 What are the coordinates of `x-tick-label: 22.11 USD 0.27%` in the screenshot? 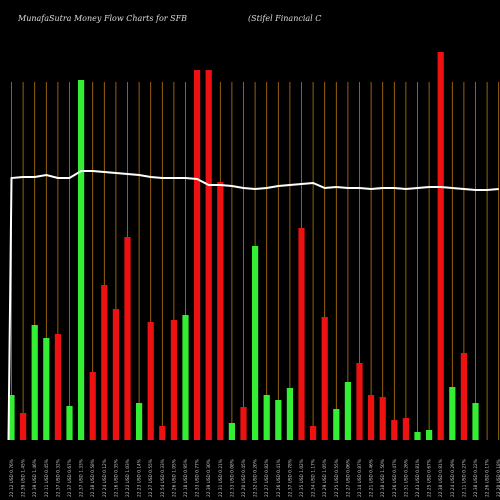 It's located at (464, 478).